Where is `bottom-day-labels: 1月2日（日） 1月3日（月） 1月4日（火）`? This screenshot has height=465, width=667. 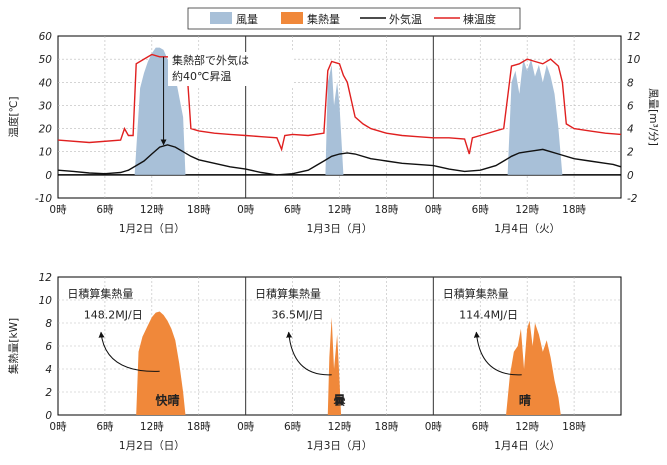 bottom-day-labels: 1月2日（日） 1月3日（月） 1月4日（火） is located at coordinates (339, 446).